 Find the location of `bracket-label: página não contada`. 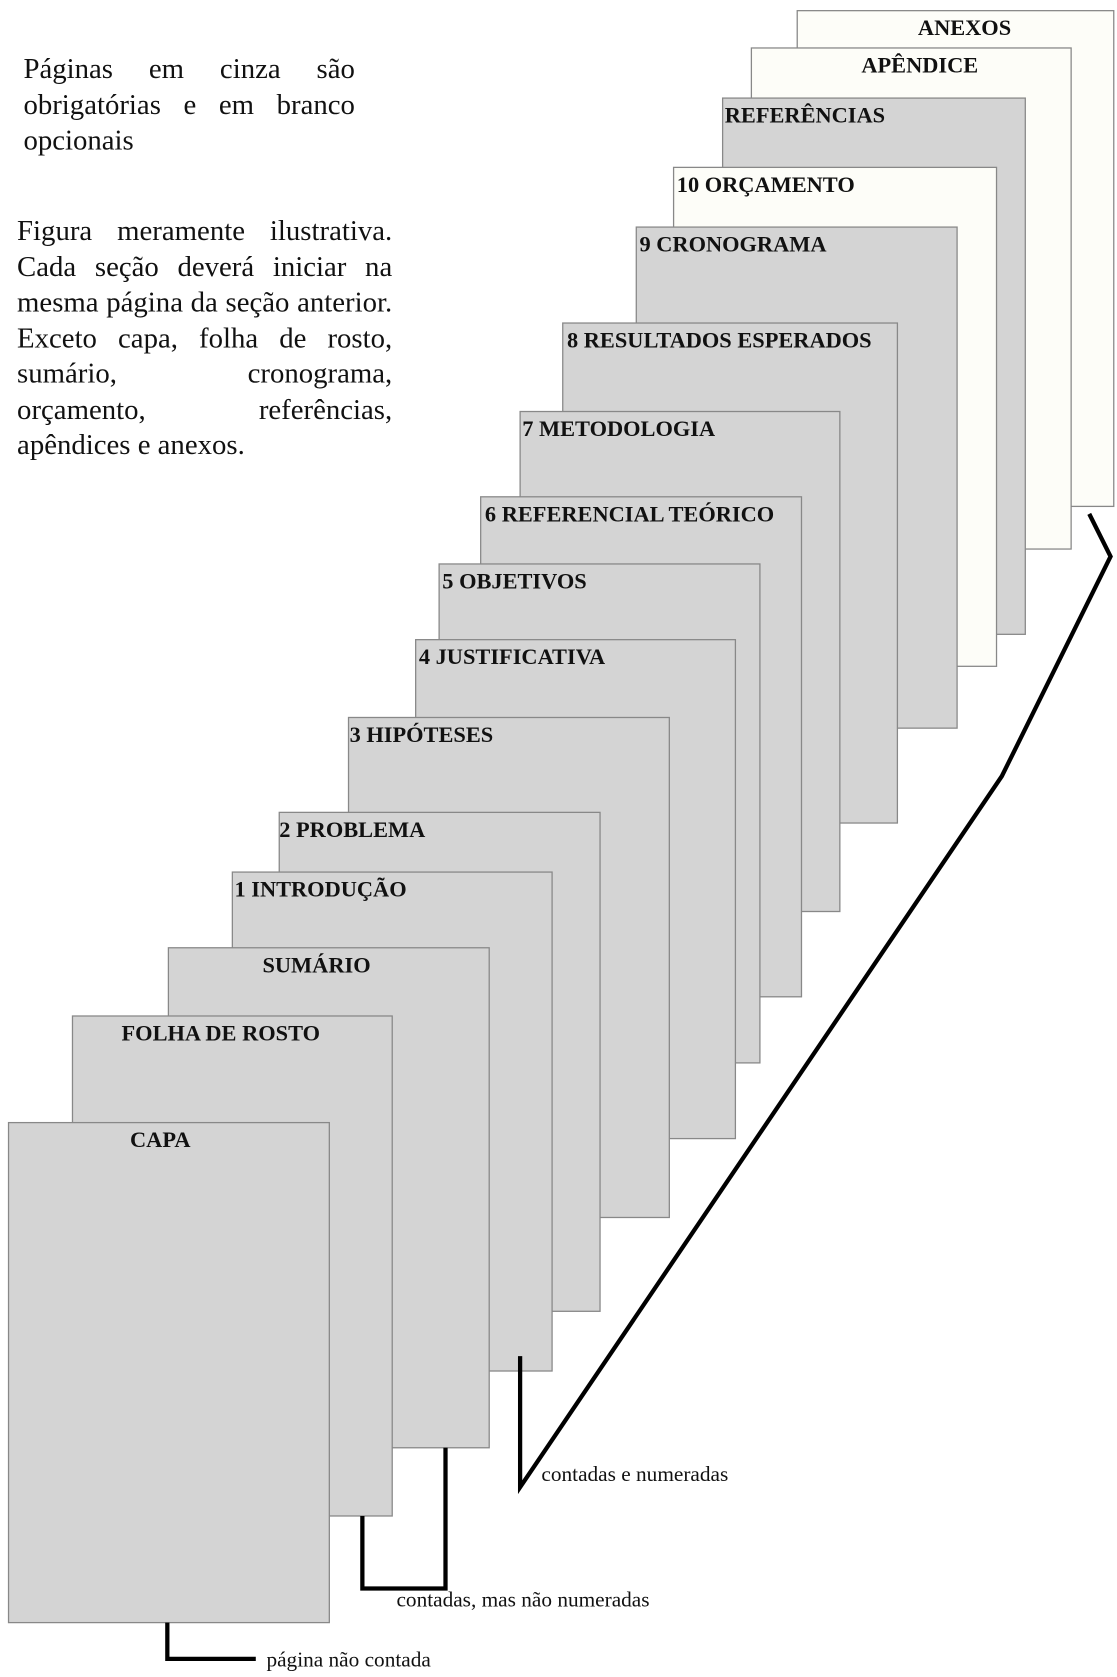

bracket-label: página não contada is located at coordinates (348, 1659).